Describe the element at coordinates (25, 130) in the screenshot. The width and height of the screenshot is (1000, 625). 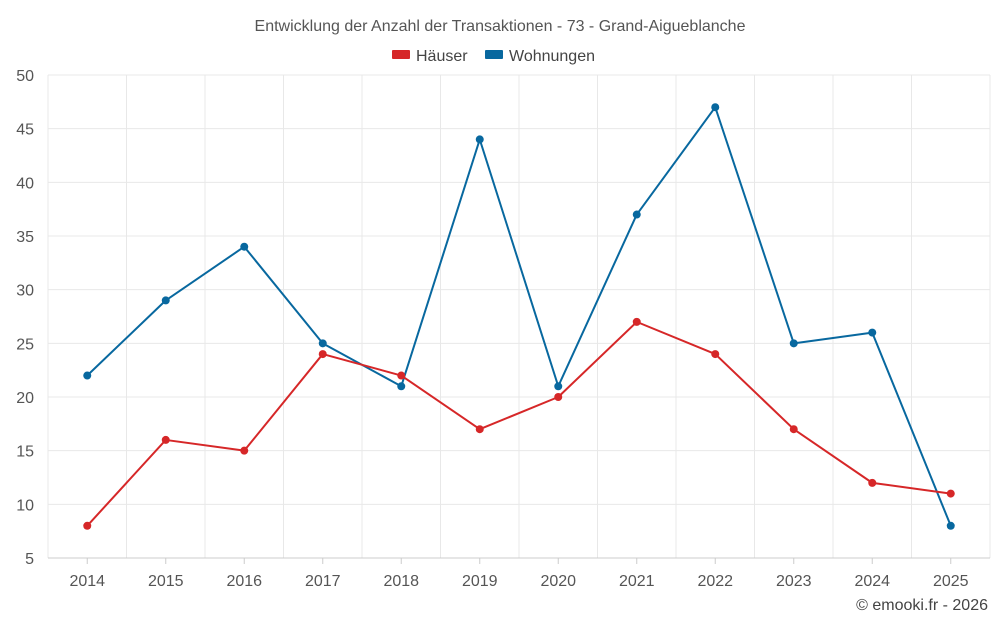
I see `y-tick-label-45: 45` at that location.